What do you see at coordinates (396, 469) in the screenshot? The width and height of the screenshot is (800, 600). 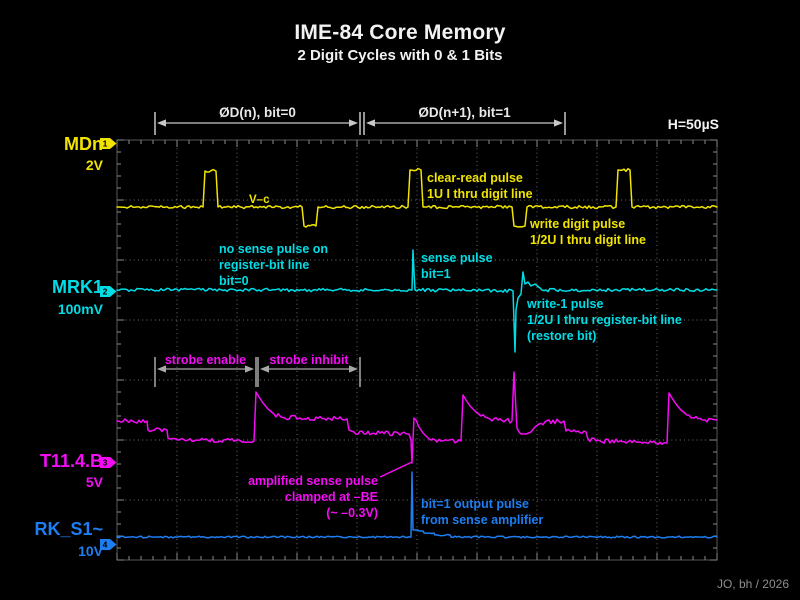 I see `callout-line` at bounding box center [396, 469].